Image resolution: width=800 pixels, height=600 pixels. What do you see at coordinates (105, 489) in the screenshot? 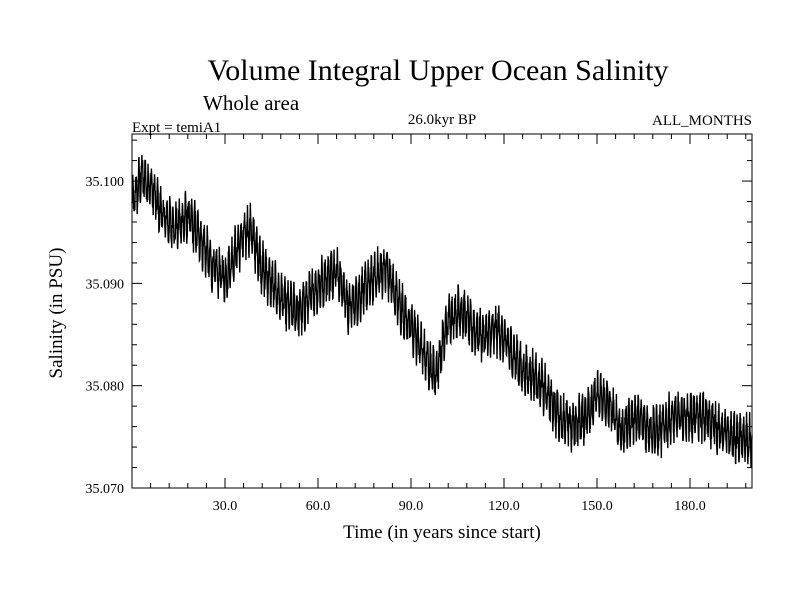
I see `y-tick-label: 35.070` at bounding box center [105, 489].